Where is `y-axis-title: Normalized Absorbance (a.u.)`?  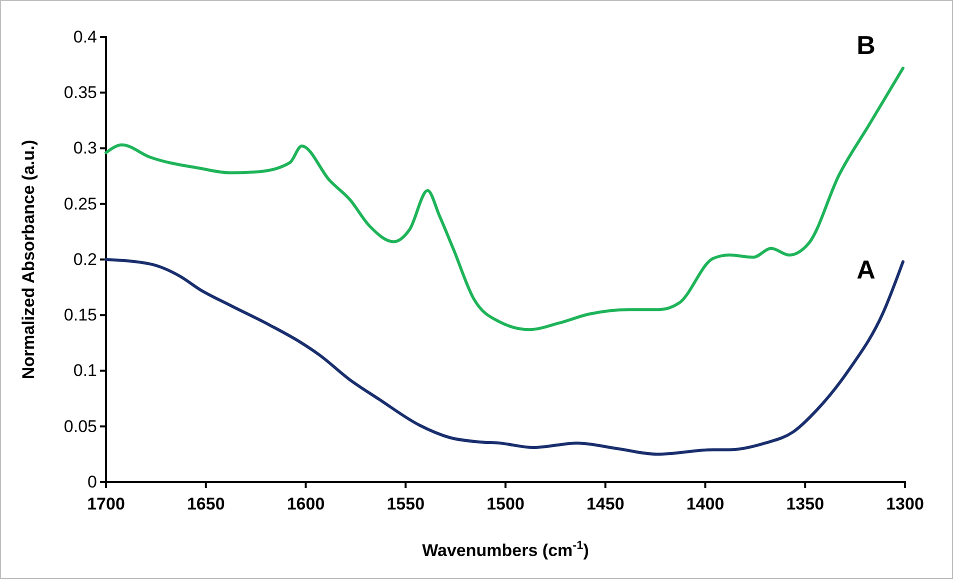
y-axis-title: Normalized Absorbance (a.u.) is located at coordinates (28, 260).